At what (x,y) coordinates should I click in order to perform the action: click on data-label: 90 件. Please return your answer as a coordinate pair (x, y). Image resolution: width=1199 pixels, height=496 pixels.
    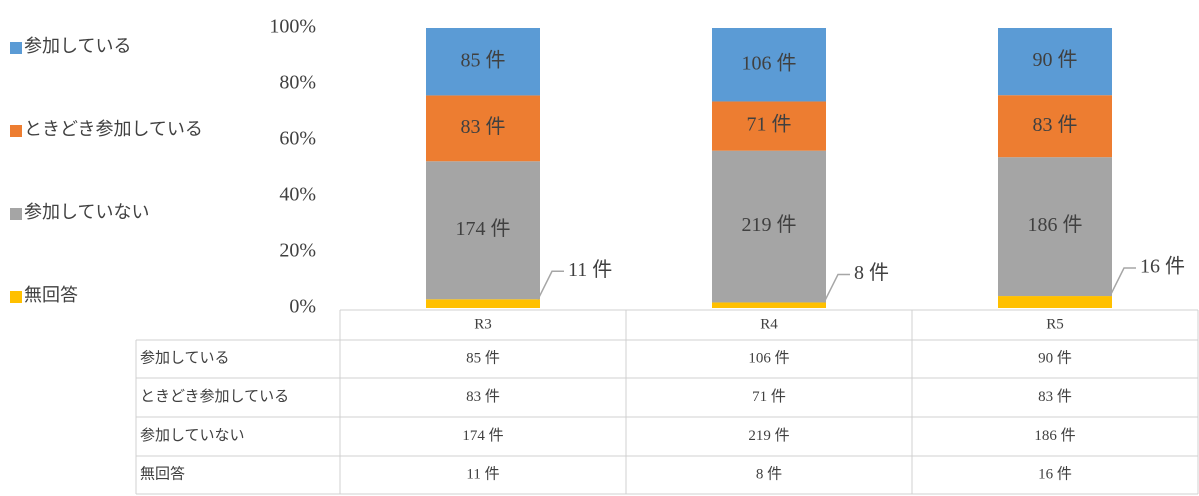
    Looking at the image, I should click on (1055, 59).